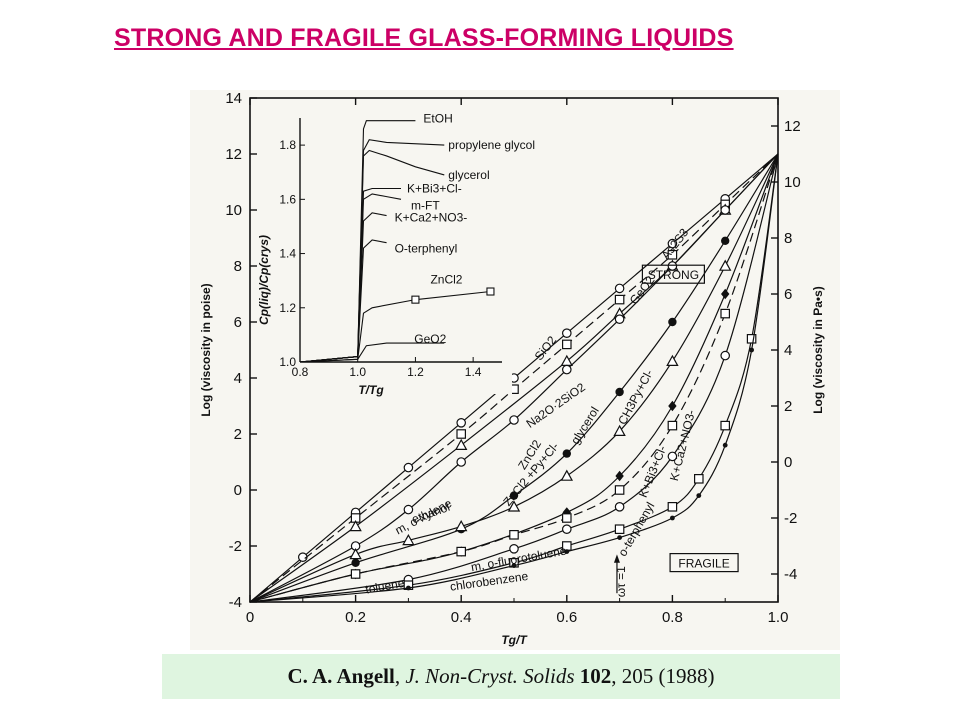 The width and height of the screenshot is (960, 720). I want to click on y2-tick-label: 12, so click(792, 126).